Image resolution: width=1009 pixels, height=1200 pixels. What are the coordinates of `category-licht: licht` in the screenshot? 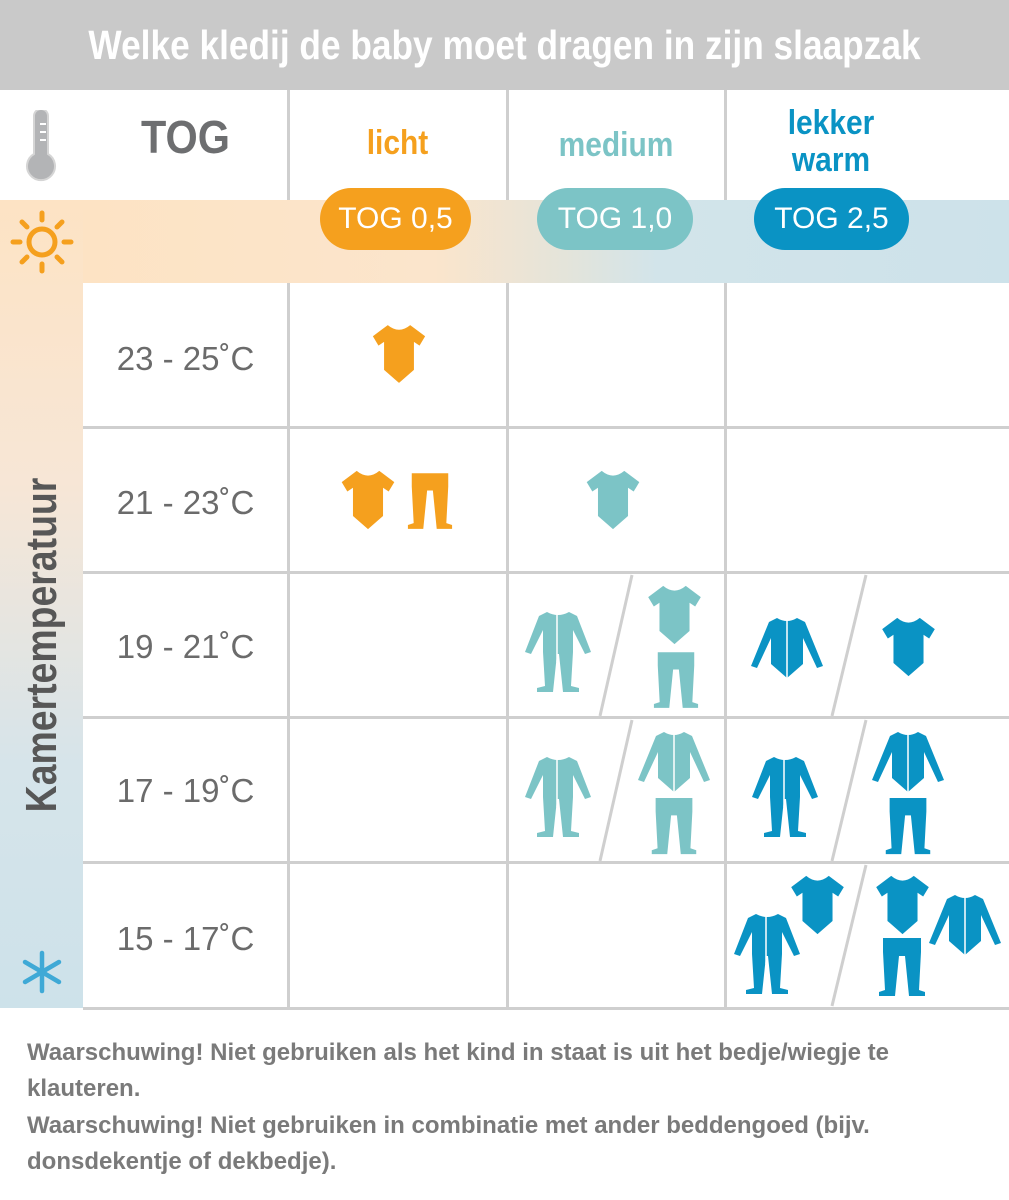 It's located at (397, 143).